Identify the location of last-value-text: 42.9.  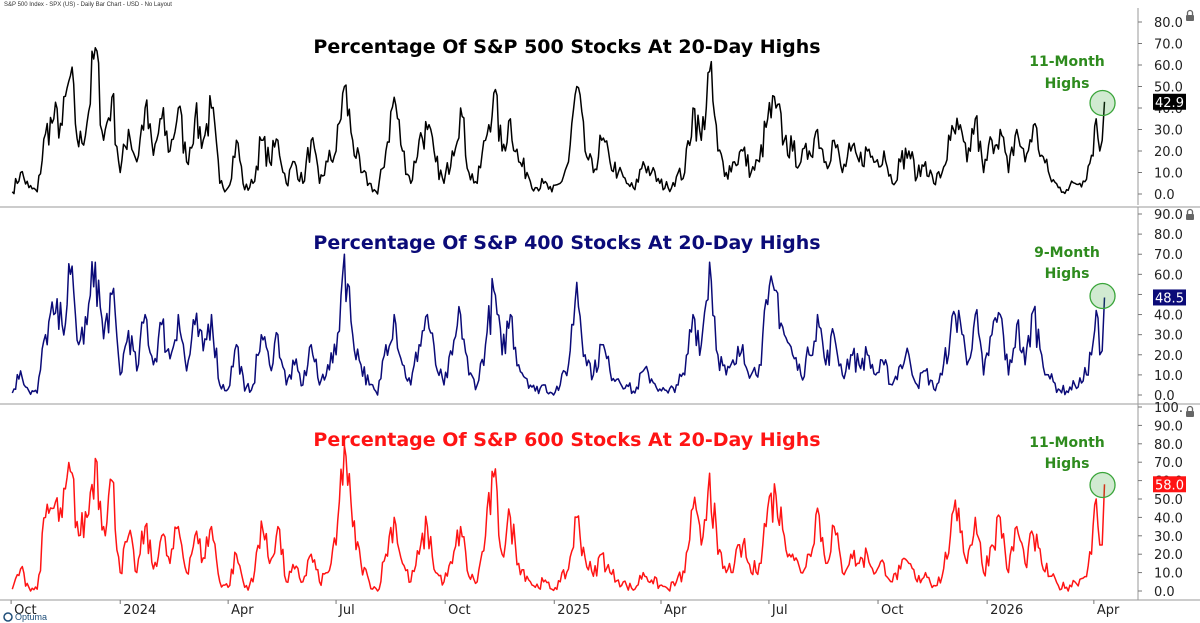
(1169, 103).